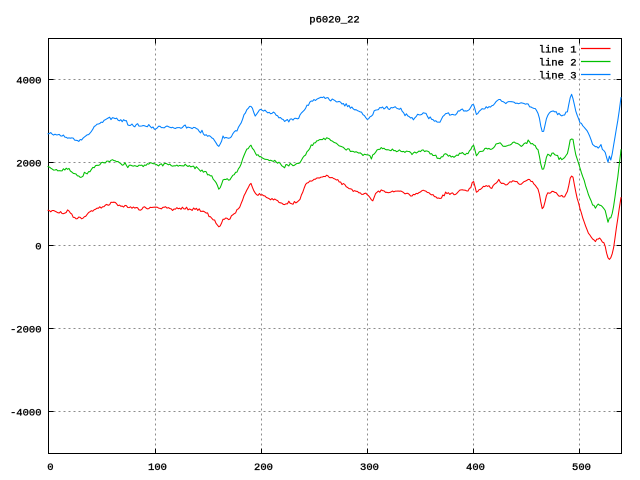  I want to click on svg-text: 100, so click(157, 468).